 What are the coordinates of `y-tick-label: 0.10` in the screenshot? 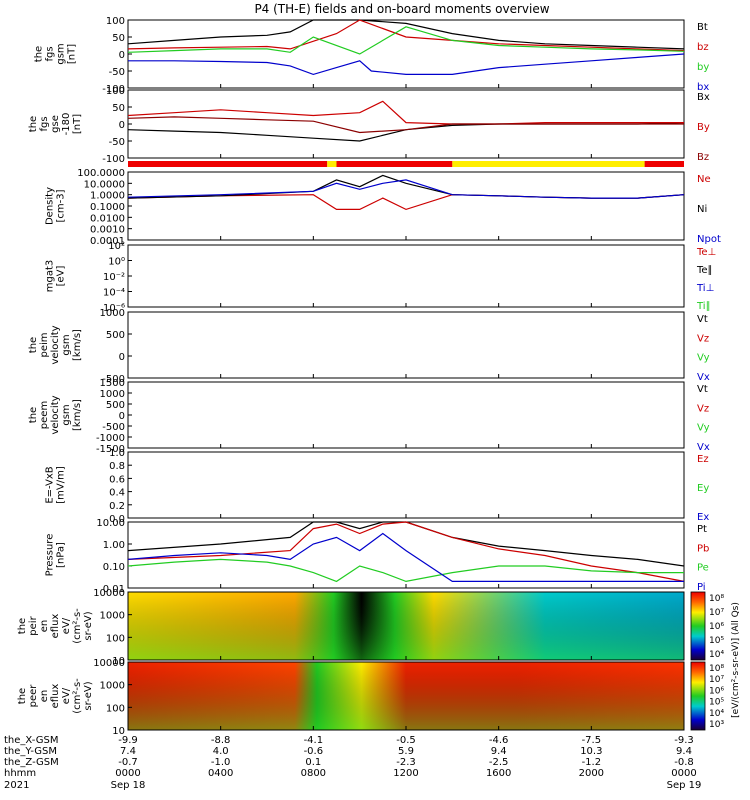 It's located at (114, 567).